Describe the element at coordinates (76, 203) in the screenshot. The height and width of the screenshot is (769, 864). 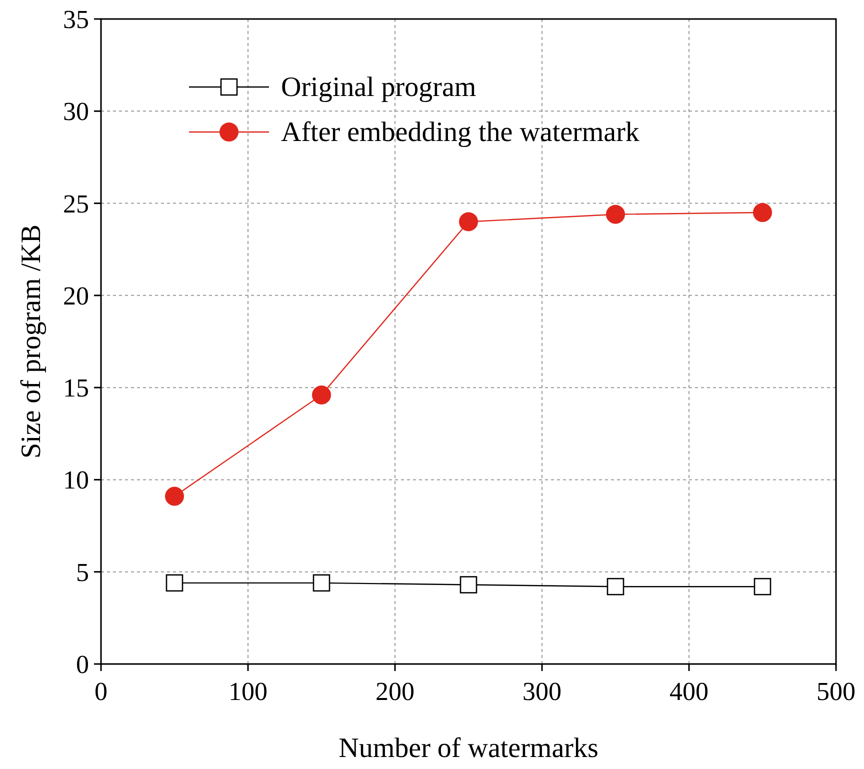
I see `y-tick-label: 25` at that location.